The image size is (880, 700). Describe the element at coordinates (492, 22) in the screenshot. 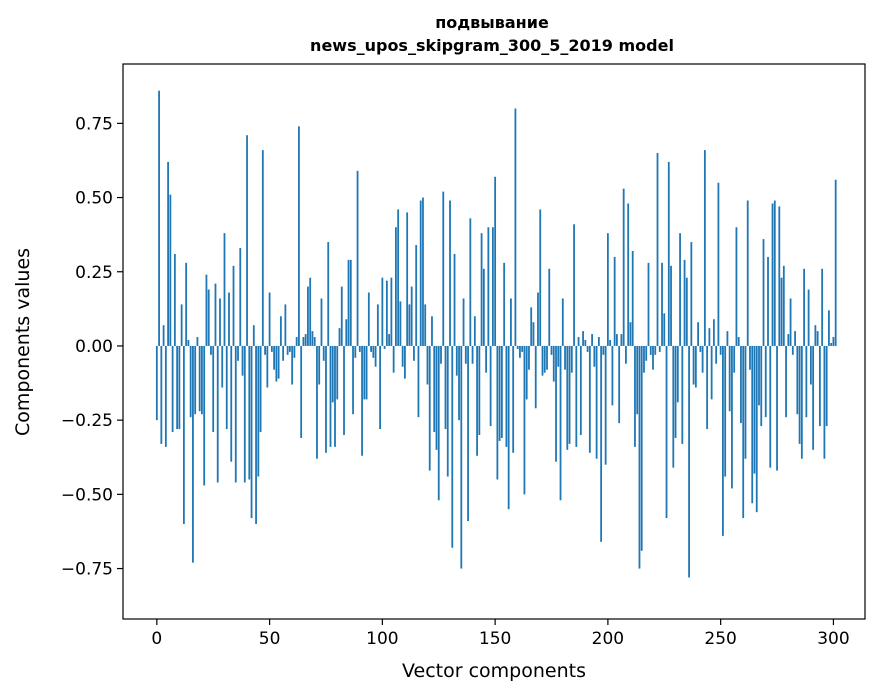

I see `chart-title-line-1: подвывание` at that location.